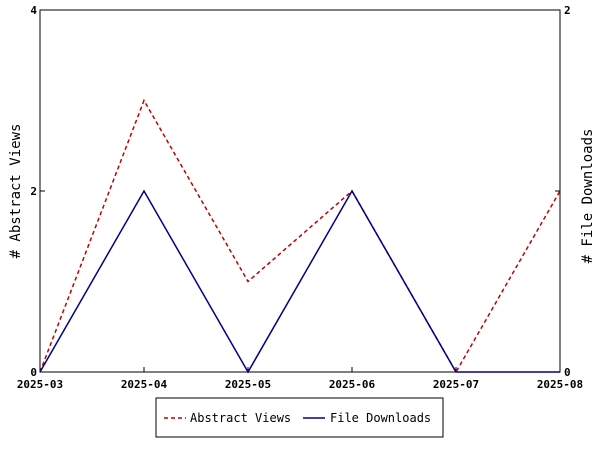  Describe the element at coordinates (352, 384) in the screenshot. I see `x-tick-label: 2025-06` at that location.